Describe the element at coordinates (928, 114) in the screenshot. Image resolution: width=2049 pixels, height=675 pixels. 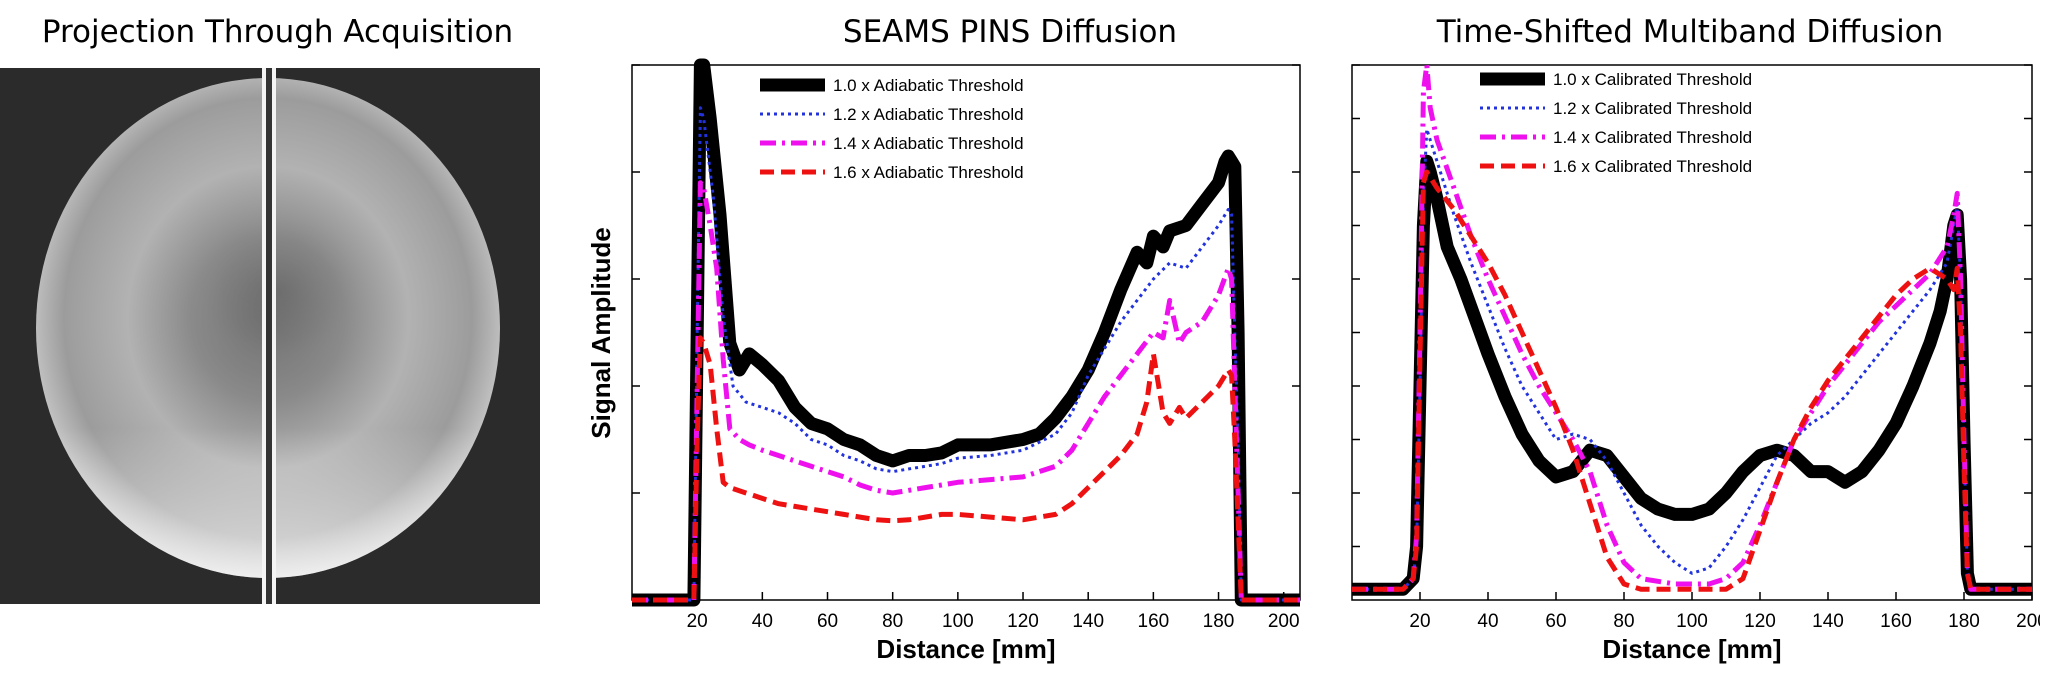
I see `legend-label-2: 1.2 x Adiabatic Threshold` at that location.